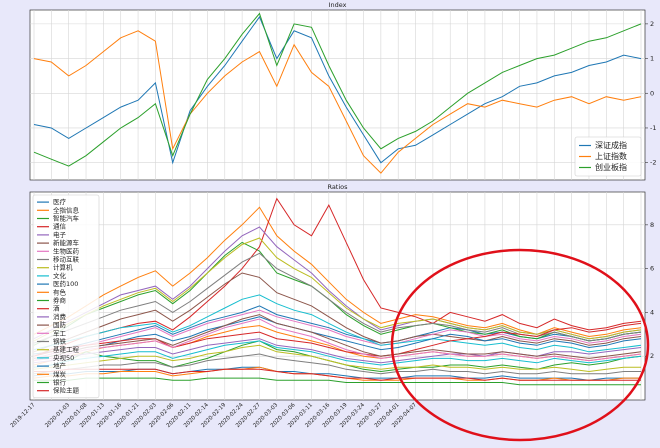  I want to click on legend-label: 券商, so click(60, 300).